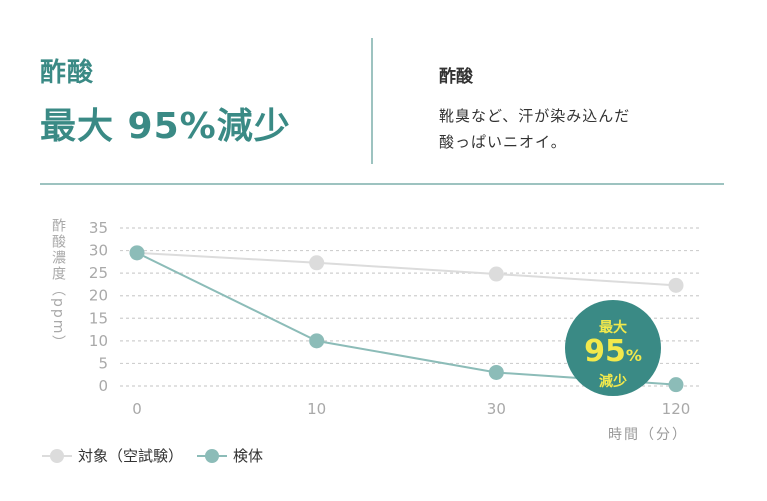 The image size is (767, 501). I want to click on description-line-2: 酸っぱいニオイ。, so click(503, 142).